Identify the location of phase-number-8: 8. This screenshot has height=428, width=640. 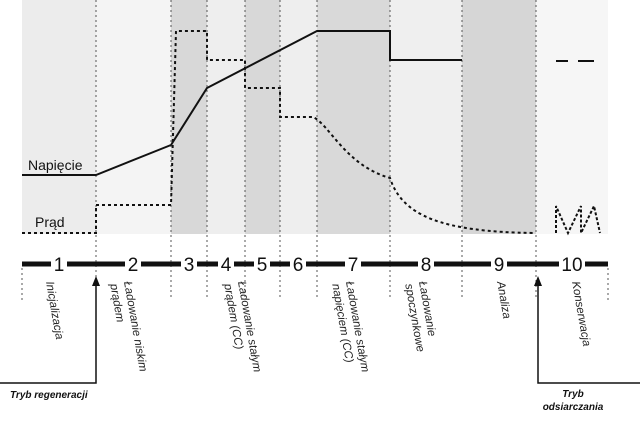
(426, 265).